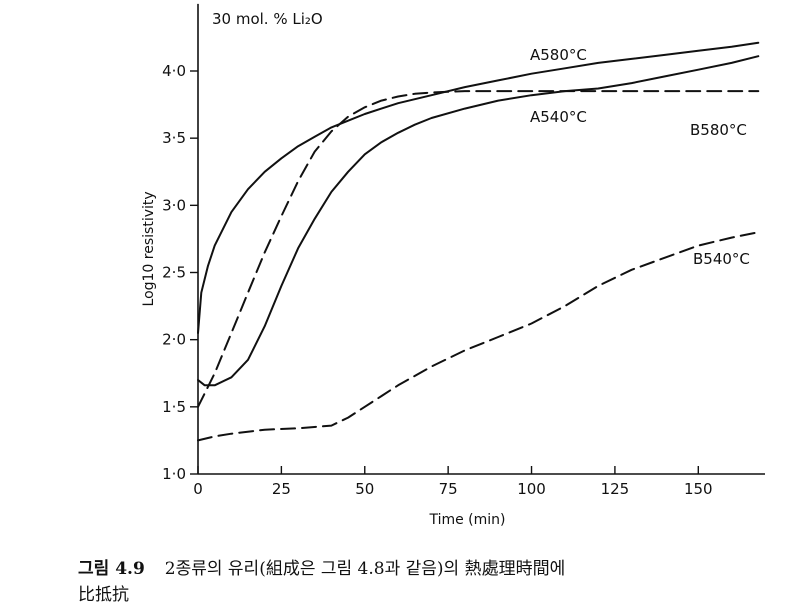 The width and height of the screenshot is (790, 610). What do you see at coordinates (718, 130) in the screenshot?
I see `series-label-2: B580°C` at bounding box center [718, 130].